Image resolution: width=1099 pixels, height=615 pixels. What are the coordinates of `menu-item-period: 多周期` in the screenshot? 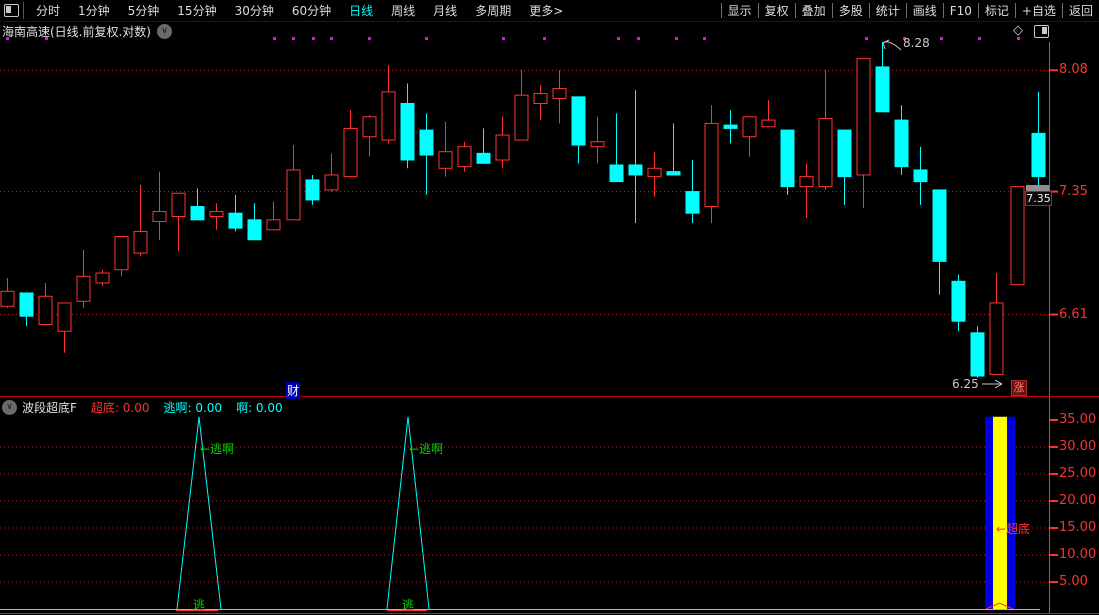 It's located at (493, 11).